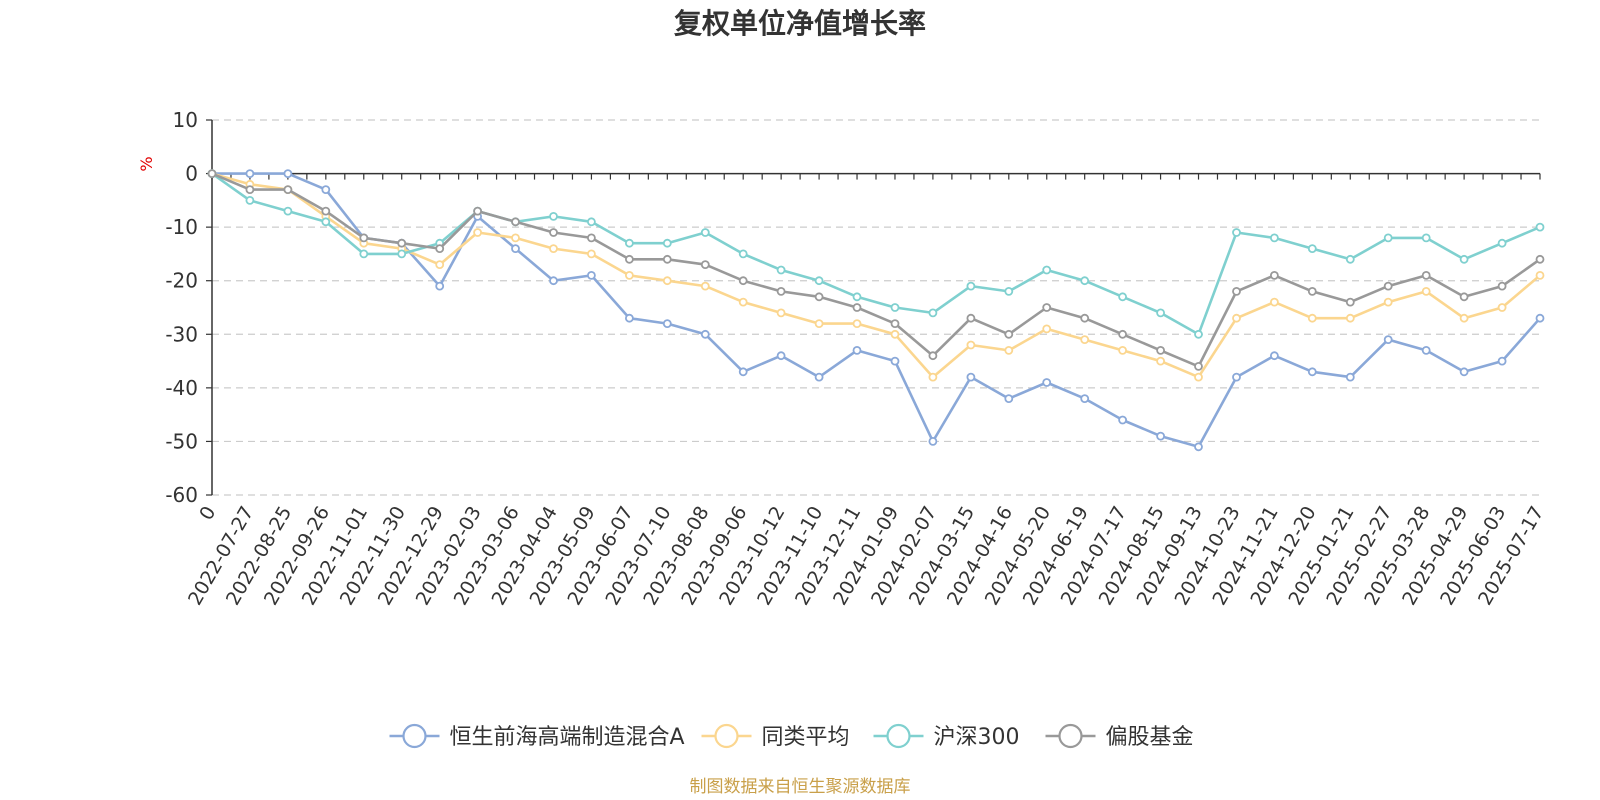 The image size is (1600, 800). I want to click on y-tick-label: -50, so click(181, 441).